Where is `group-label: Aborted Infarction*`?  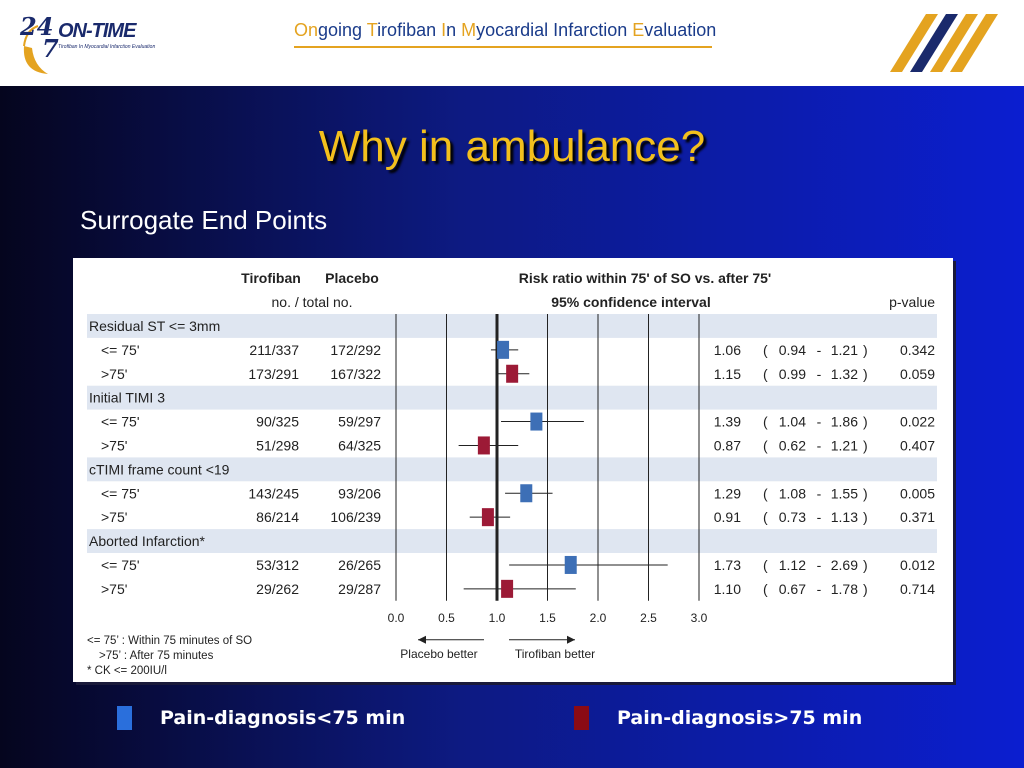
group-label: Aborted Infarction* is located at coordinates (147, 541).